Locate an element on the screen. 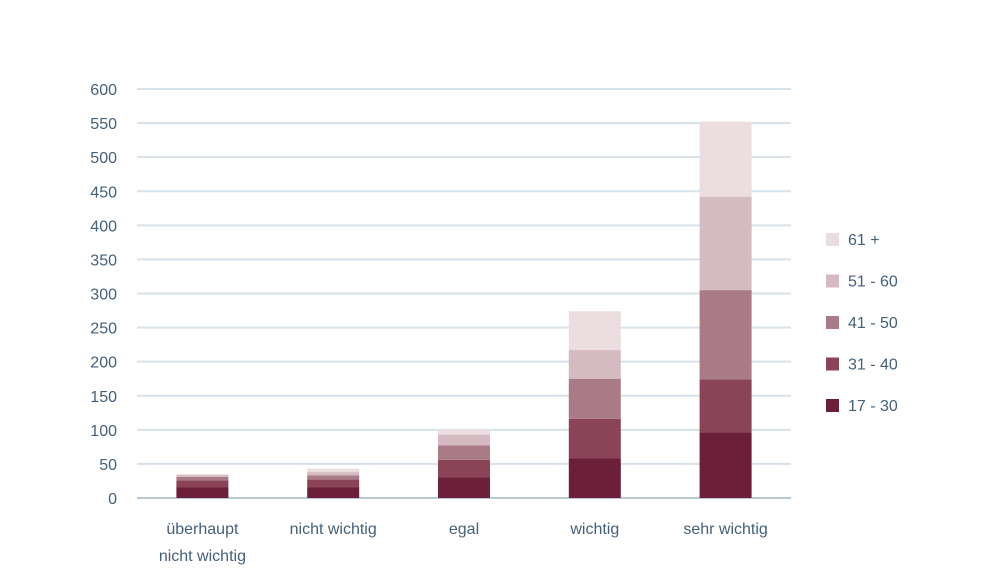 This screenshot has width=1000, height=586. y-tick-label: 600 is located at coordinates (103, 90).